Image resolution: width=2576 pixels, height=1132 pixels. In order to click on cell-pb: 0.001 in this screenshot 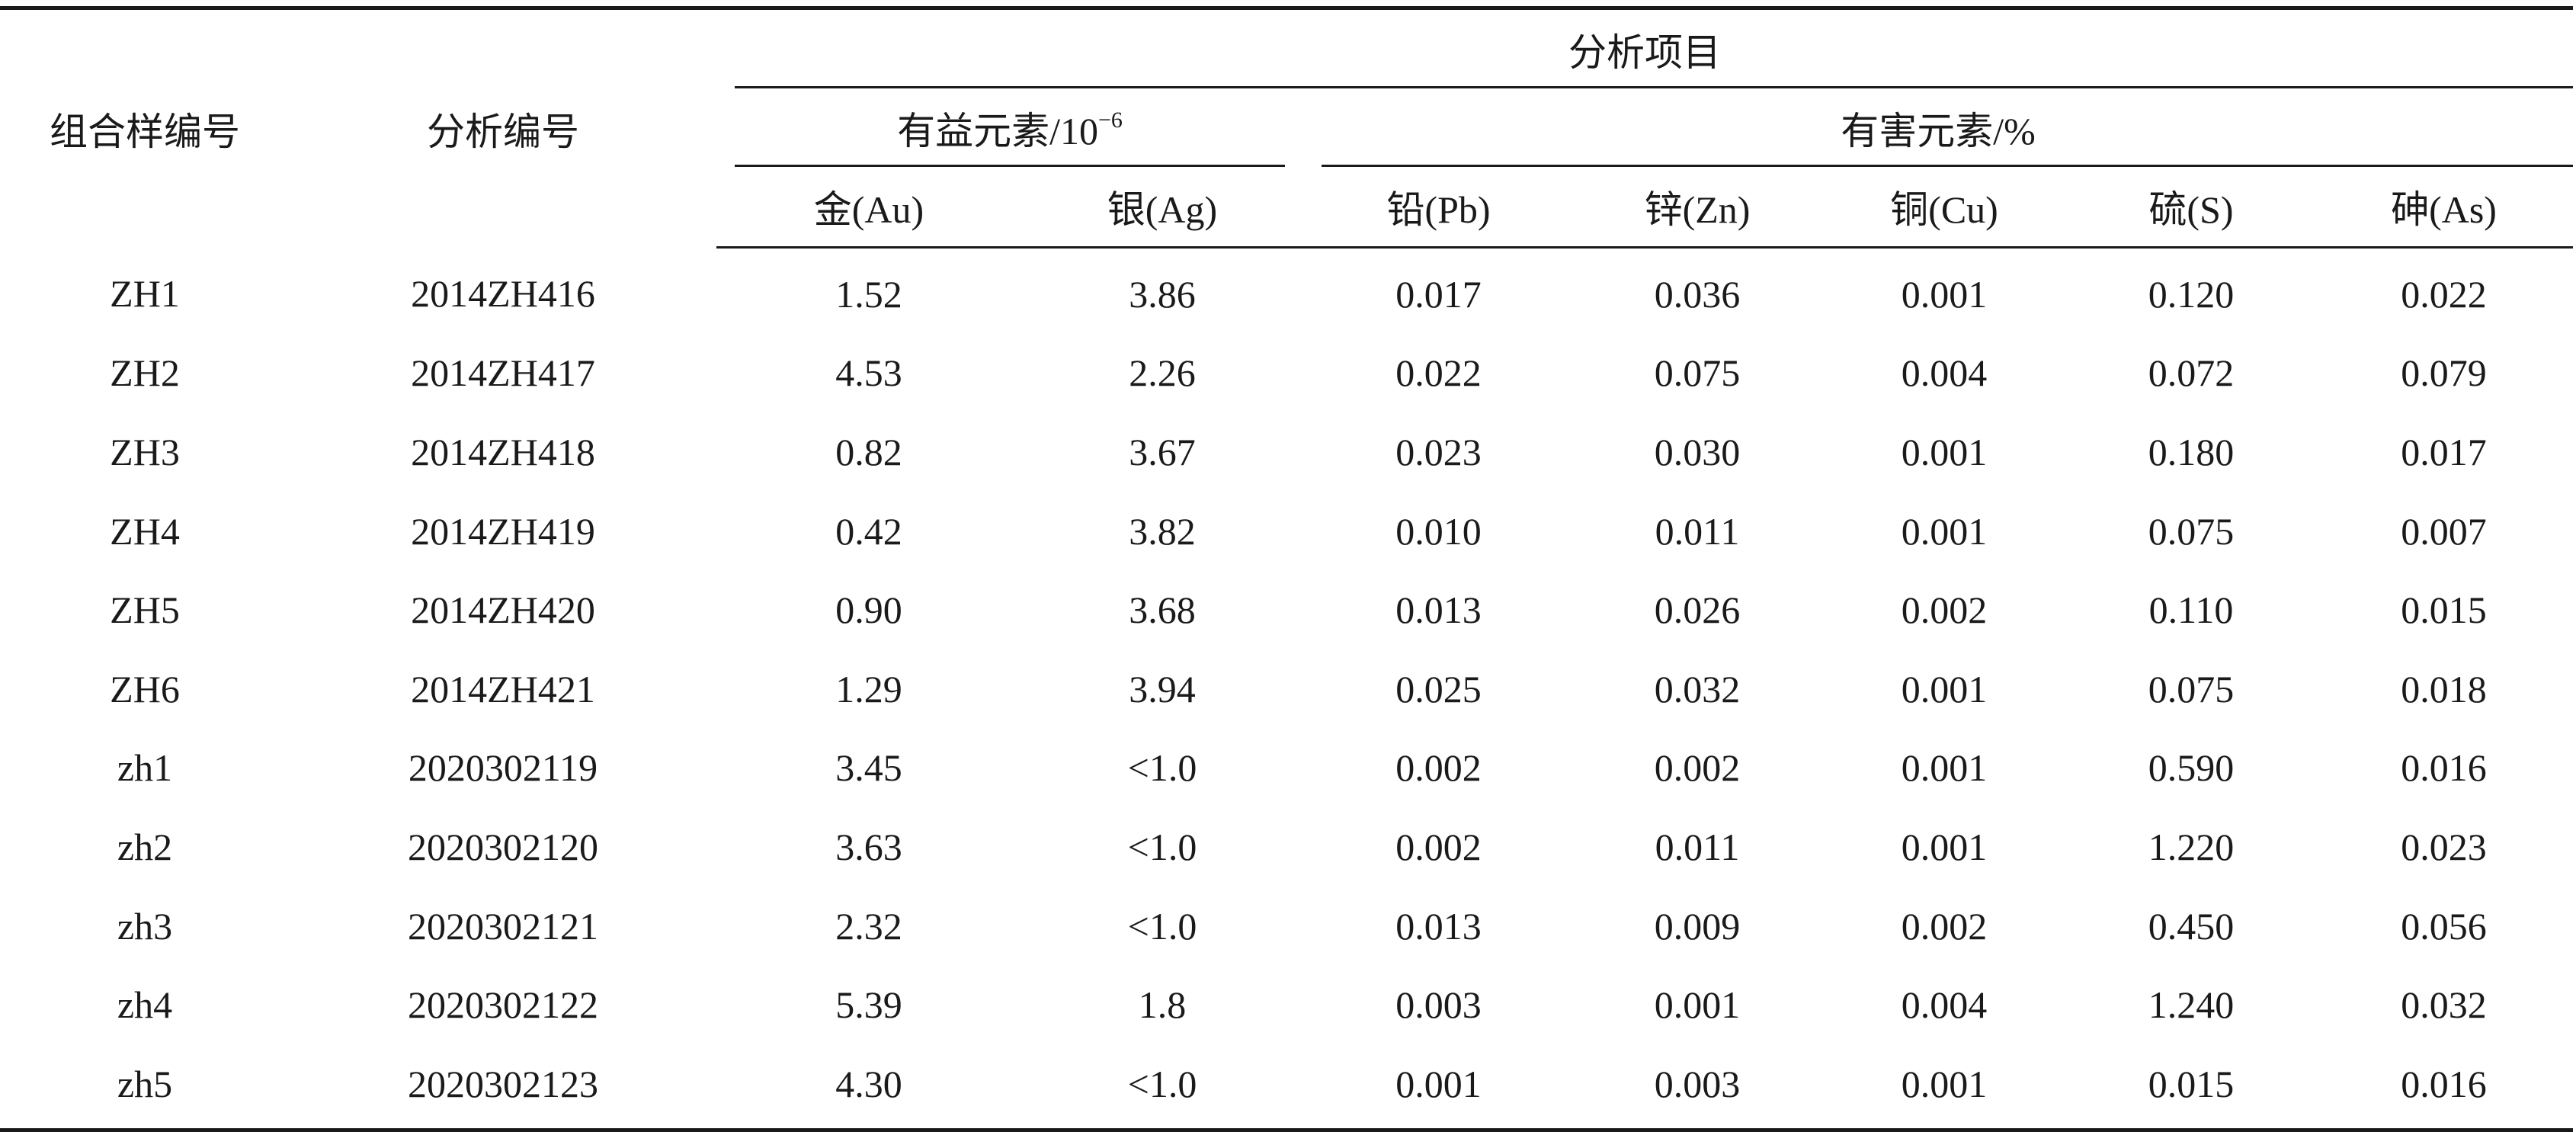, I will do `click(1438, 1083)`.